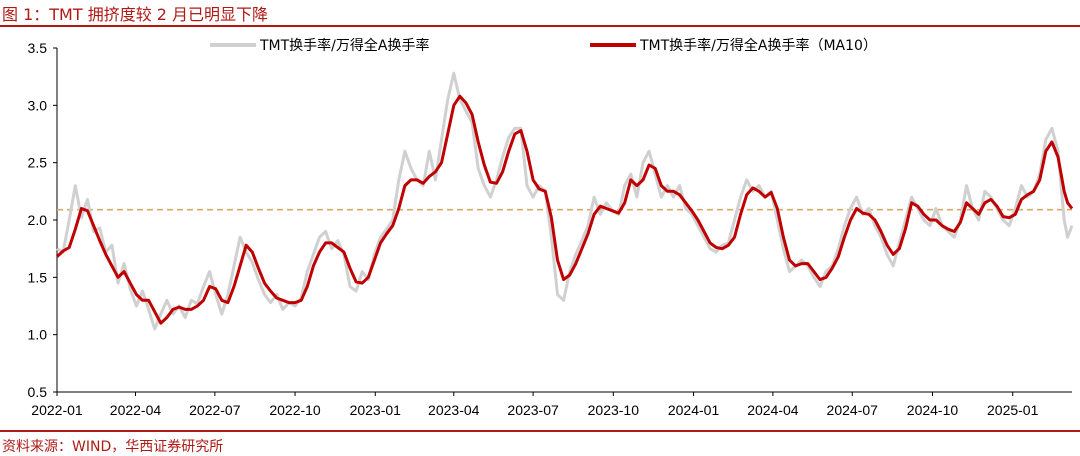  I want to click on x-tick-label: 2024-01, so click(694, 410).